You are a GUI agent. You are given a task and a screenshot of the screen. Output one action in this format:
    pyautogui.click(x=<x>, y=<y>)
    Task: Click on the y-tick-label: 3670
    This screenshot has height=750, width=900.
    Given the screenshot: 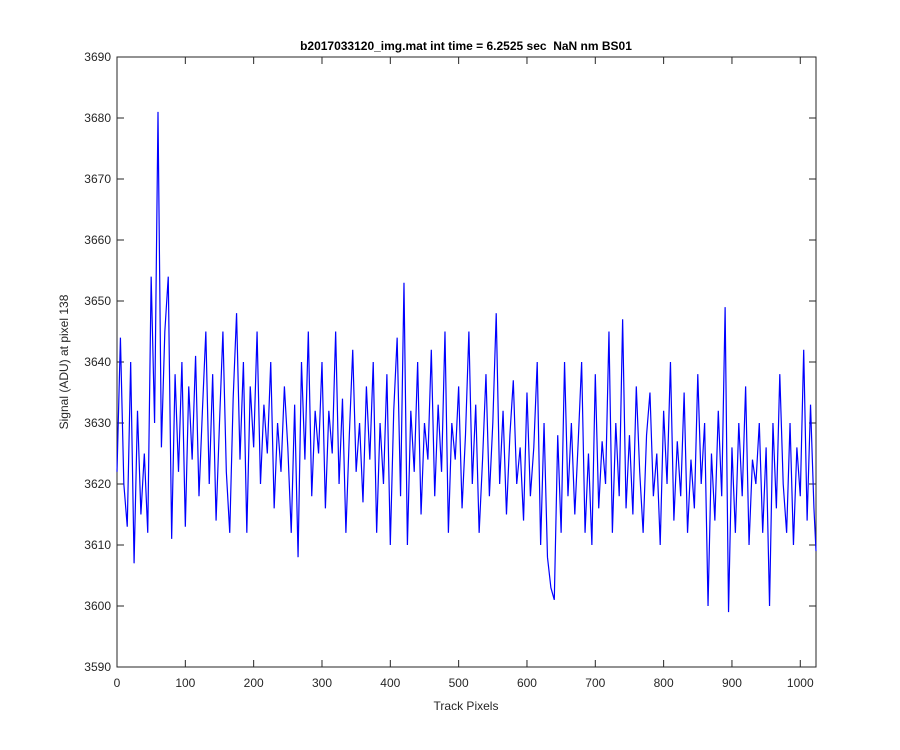 What is the action you would take?
    pyautogui.click(x=97, y=179)
    